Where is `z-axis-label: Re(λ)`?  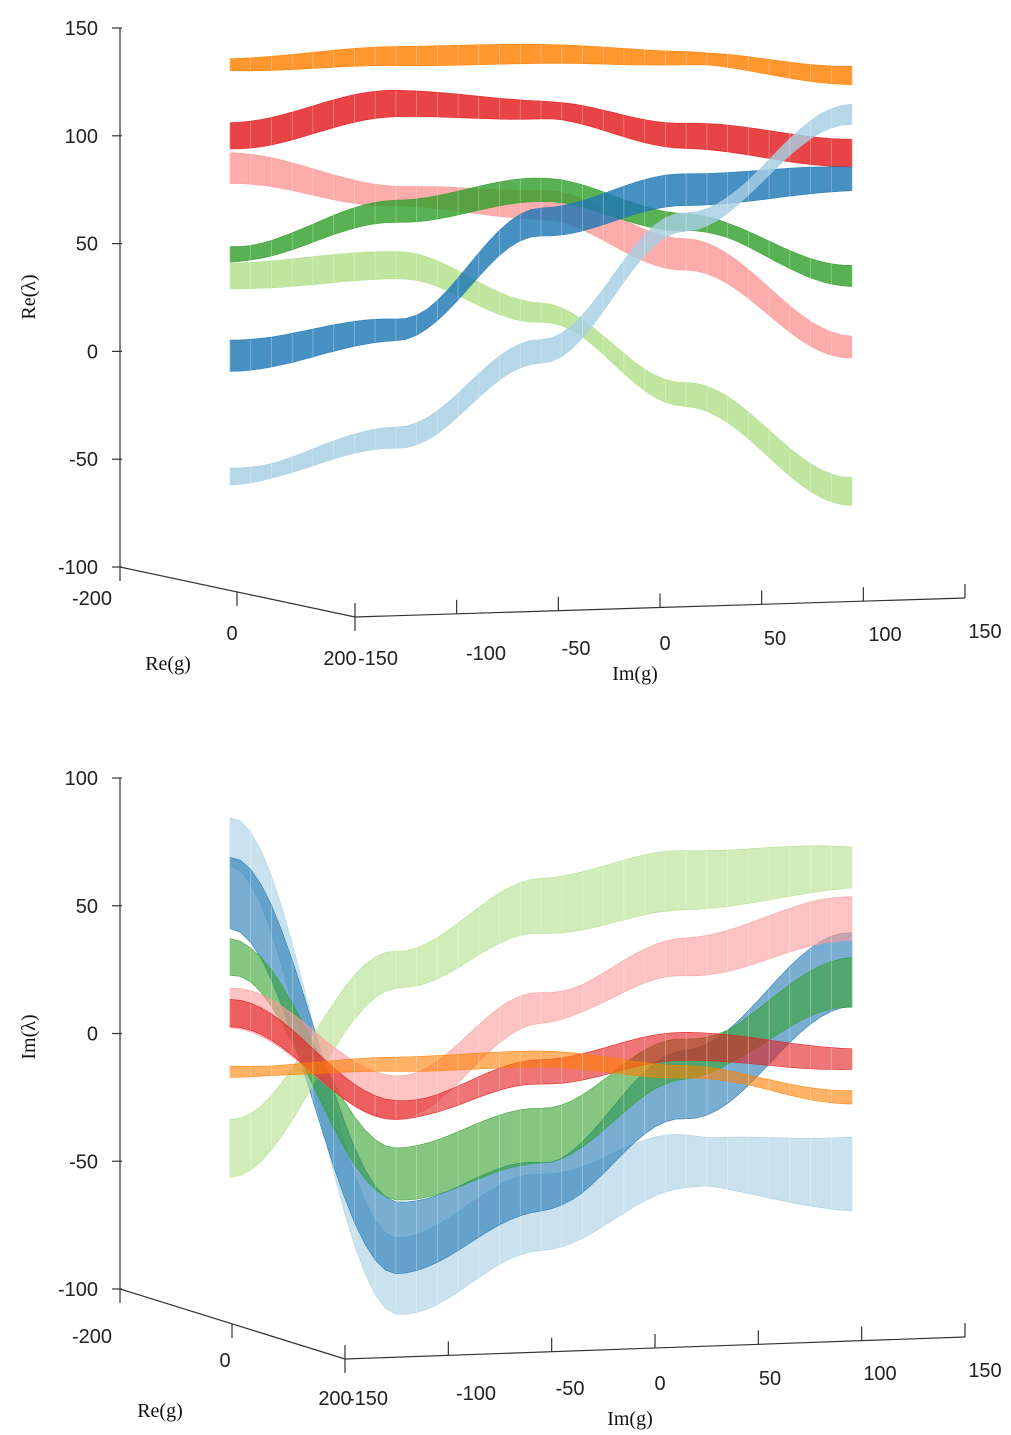
z-axis-label: Re(λ) is located at coordinates (29, 296).